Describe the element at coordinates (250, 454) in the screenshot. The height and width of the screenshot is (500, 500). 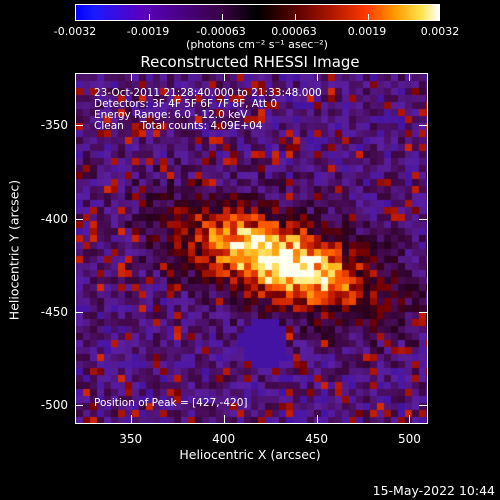
I see `x-axis-label: Heliocentric X (arcsec)` at that location.